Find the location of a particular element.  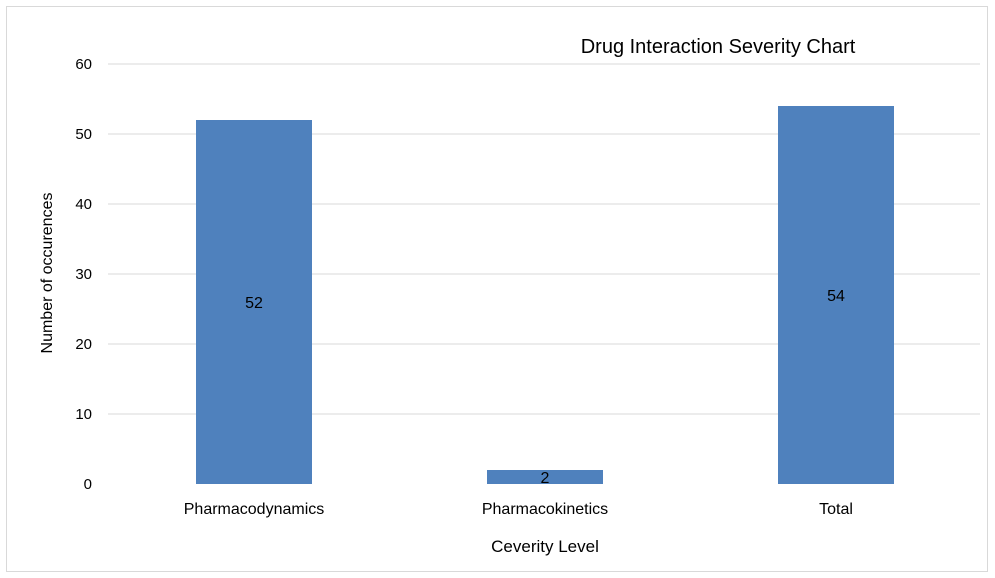

y-tick-label-50: 50 is located at coordinates (83, 134).